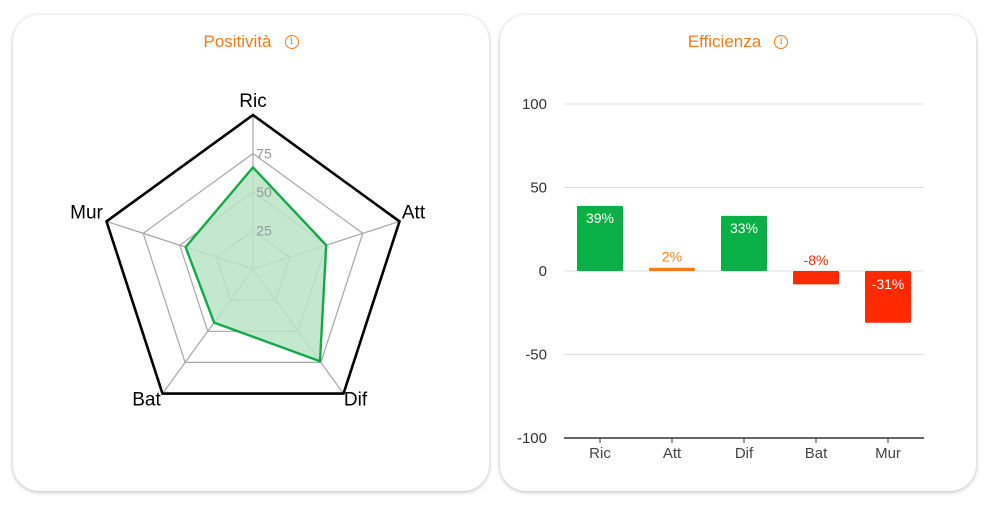  What do you see at coordinates (256, 264) in the screenshot?
I see `radar-series-area` at bounding box center [256, 264].